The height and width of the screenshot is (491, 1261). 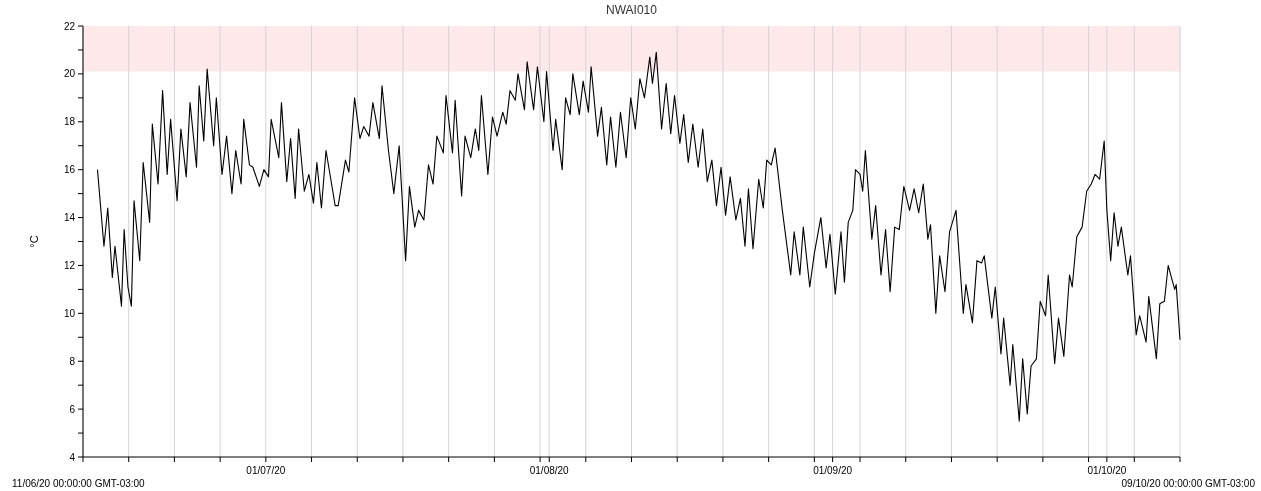 I want to click on y-tick-label: 12, so click(x=69, y=265).